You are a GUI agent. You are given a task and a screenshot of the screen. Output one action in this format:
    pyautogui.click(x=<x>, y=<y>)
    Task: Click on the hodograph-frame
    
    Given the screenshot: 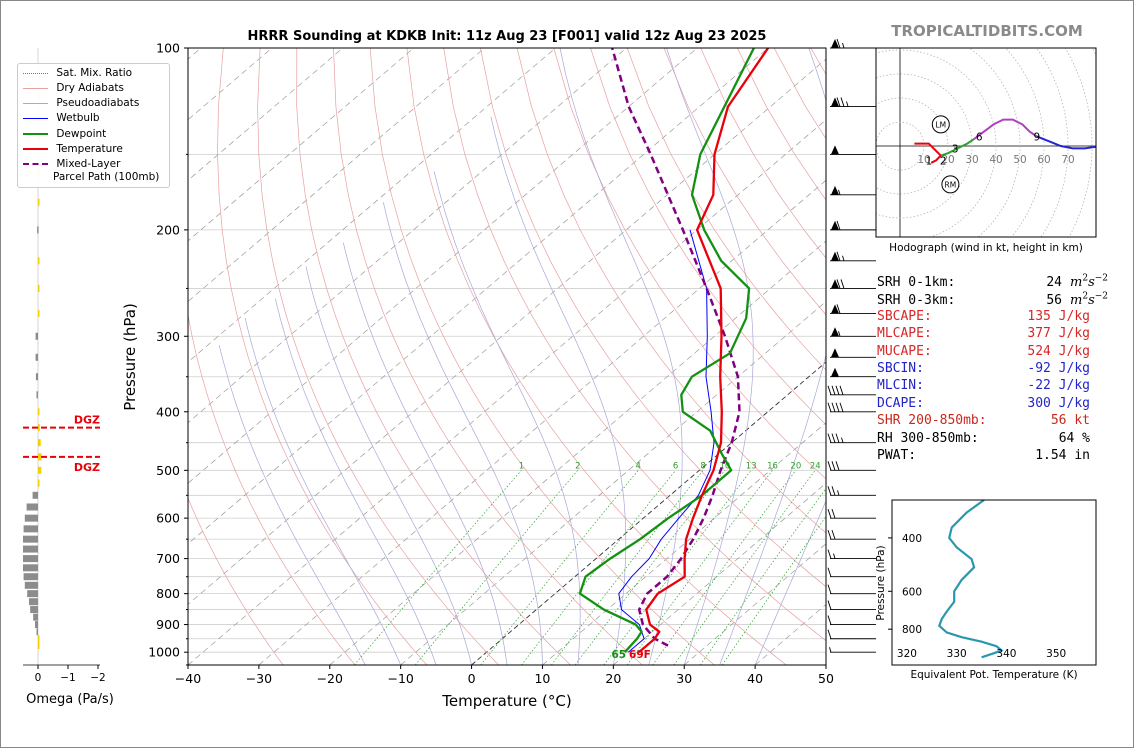 What is the action you would take?
    pyautogui.click(x=986, y=142)
    